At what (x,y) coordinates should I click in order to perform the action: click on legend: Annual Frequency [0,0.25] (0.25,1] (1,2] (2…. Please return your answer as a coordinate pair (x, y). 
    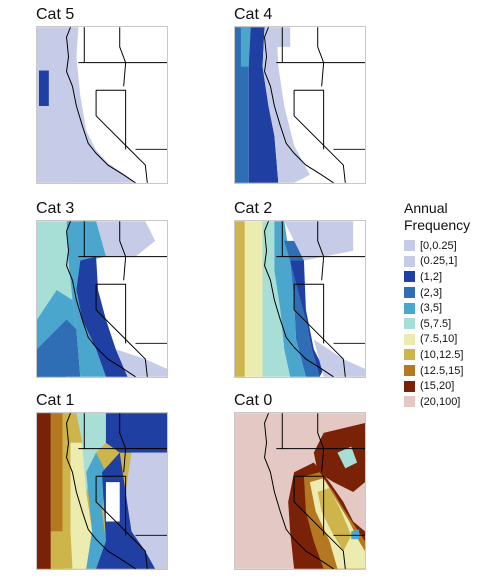
    Looking at the image, I should click on (442, 305).